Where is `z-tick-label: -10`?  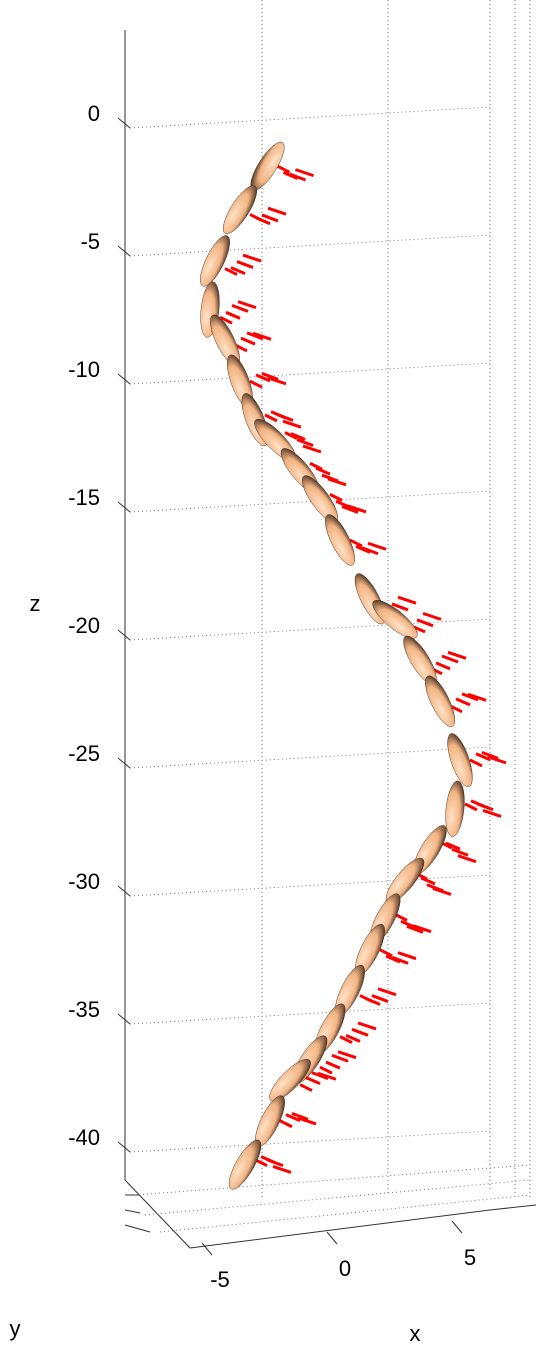 z-tick-label: -10 is located at coordinates (84, 369).